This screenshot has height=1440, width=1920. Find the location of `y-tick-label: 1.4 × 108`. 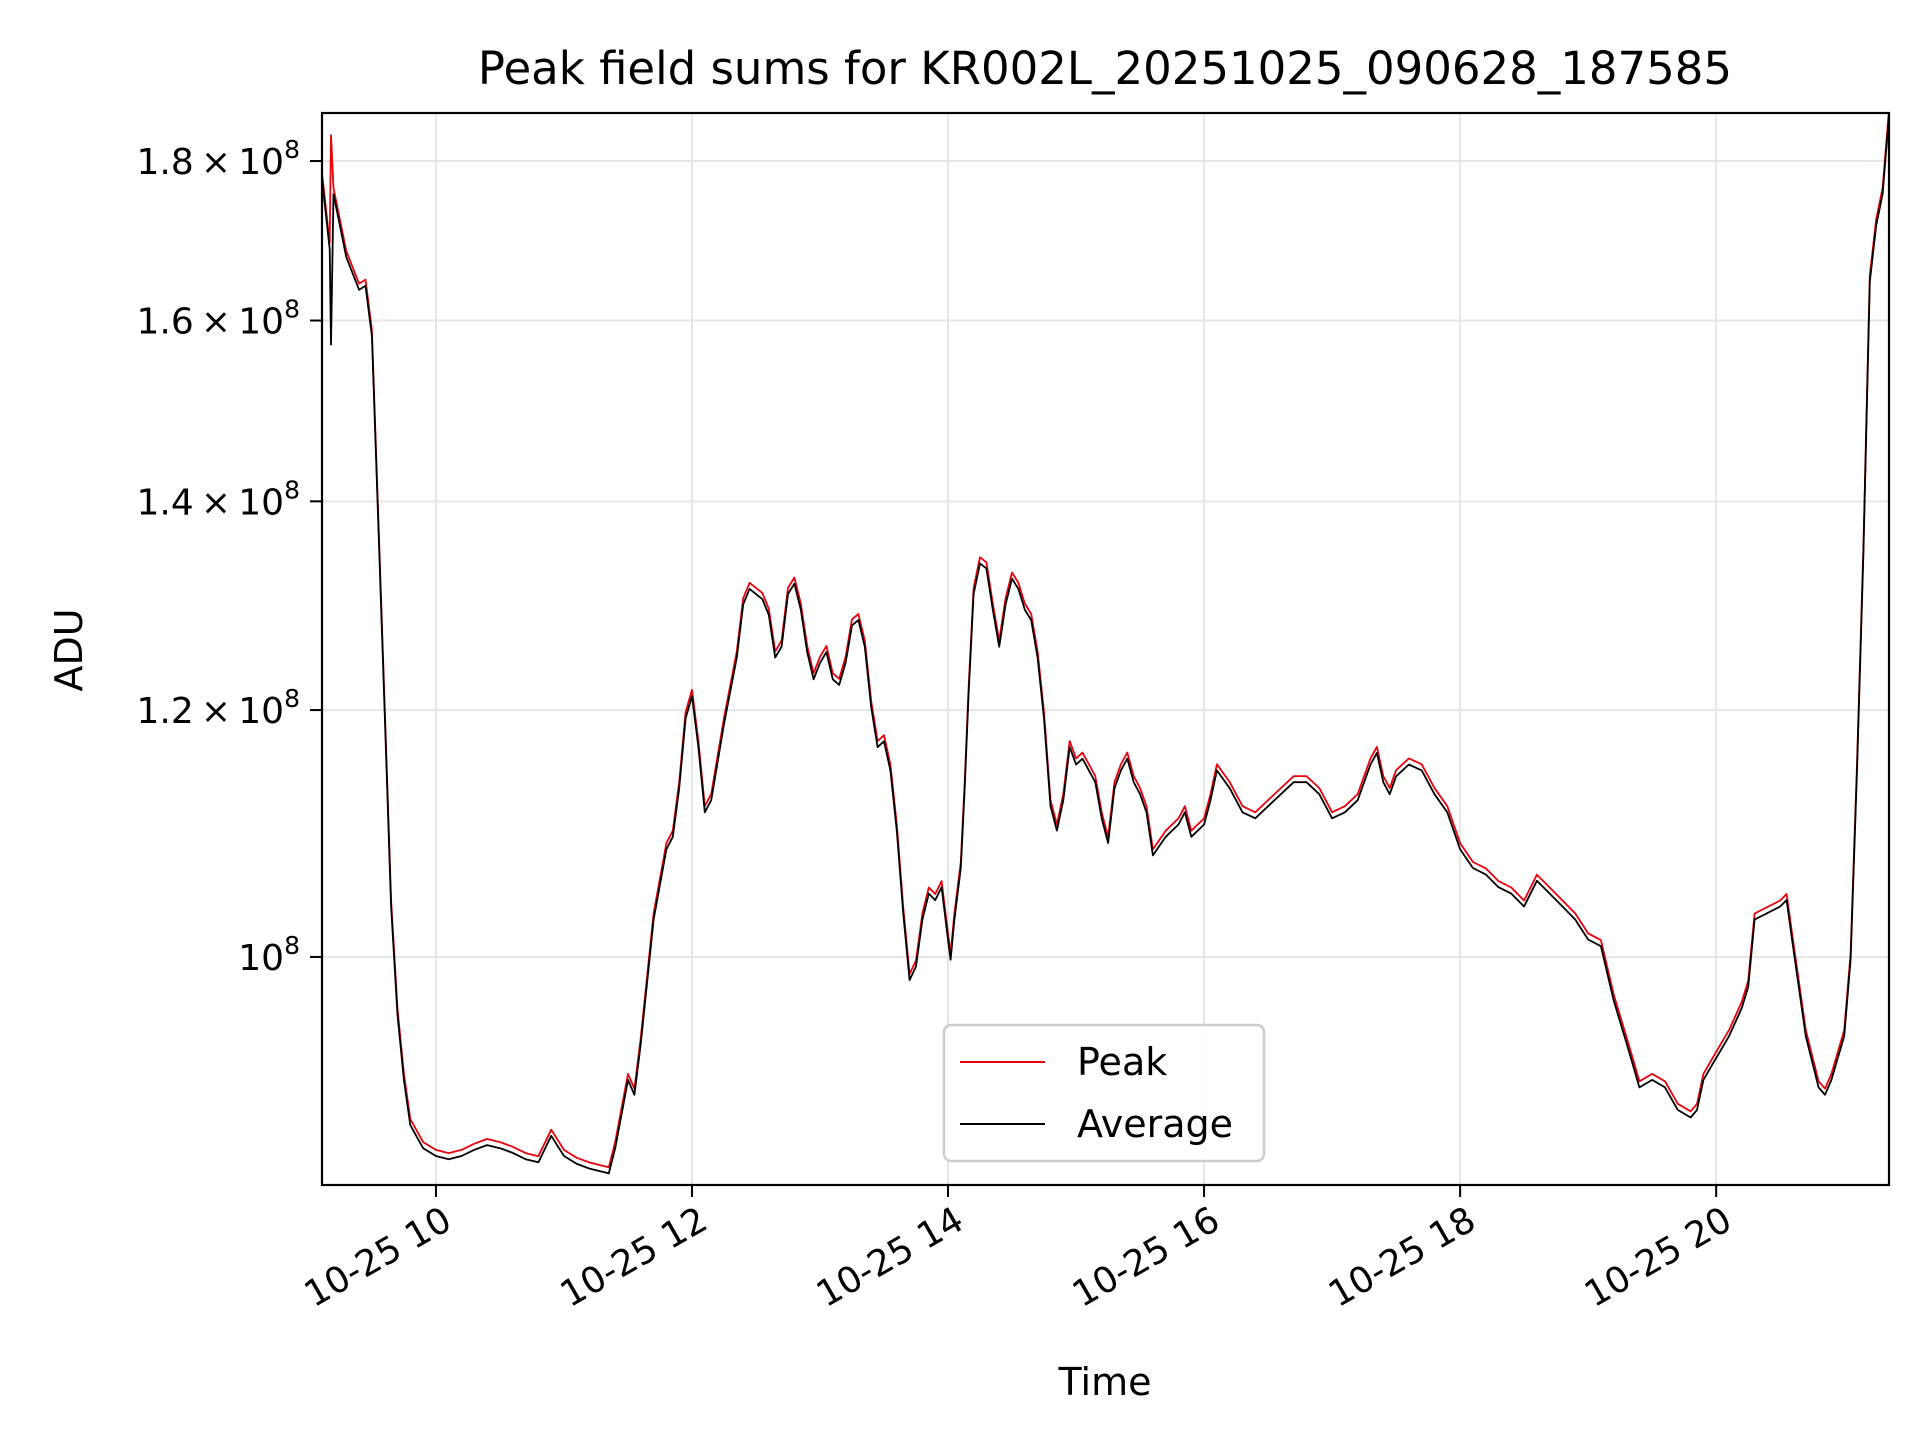

y-tick-label: 1.4 × 108 is located at coordinates (218, 499).